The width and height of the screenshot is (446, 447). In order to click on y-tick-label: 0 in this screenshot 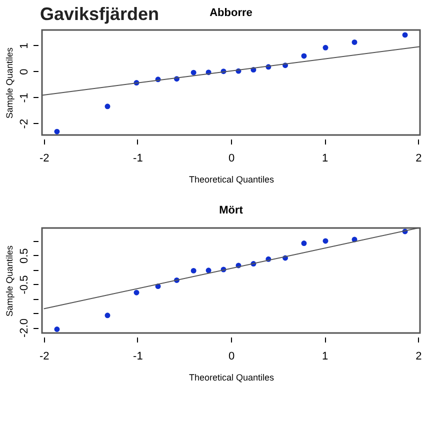, I will do `click(24, 71)`.